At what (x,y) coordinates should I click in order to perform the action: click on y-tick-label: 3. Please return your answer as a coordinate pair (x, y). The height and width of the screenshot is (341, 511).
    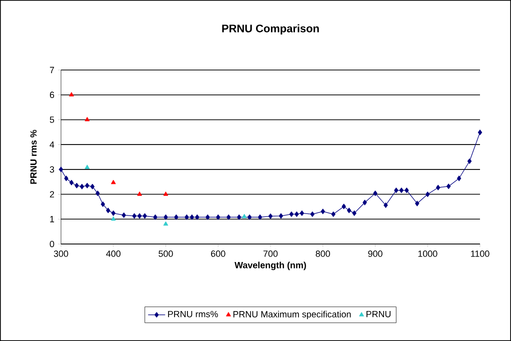
    Looking at the image, I should click on (52, 169).